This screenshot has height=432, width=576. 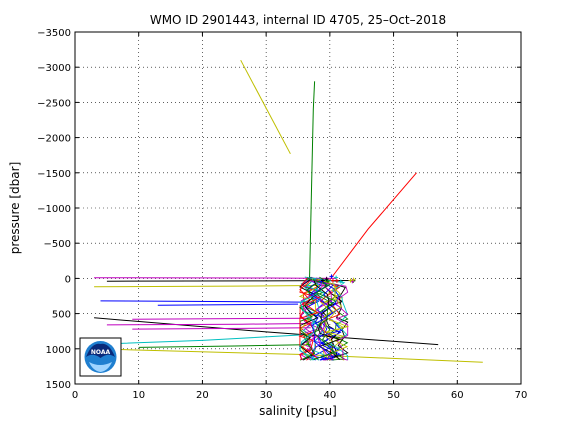 What do you see at coordinates (329, 395) in the screenshot?
I see `x-tick-label: 40` at bounding box center [329, 395].